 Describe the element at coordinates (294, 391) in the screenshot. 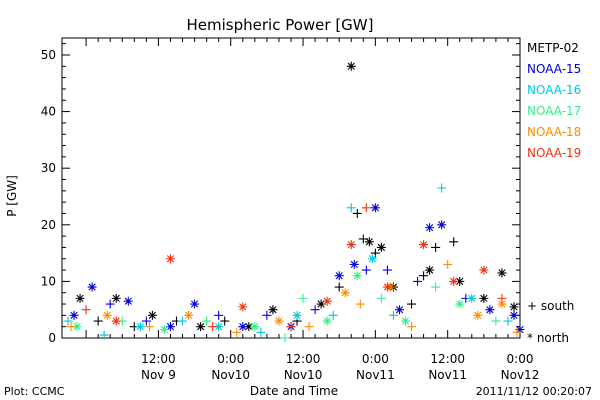

I see `x-axis-label: Date and Time` at that location.